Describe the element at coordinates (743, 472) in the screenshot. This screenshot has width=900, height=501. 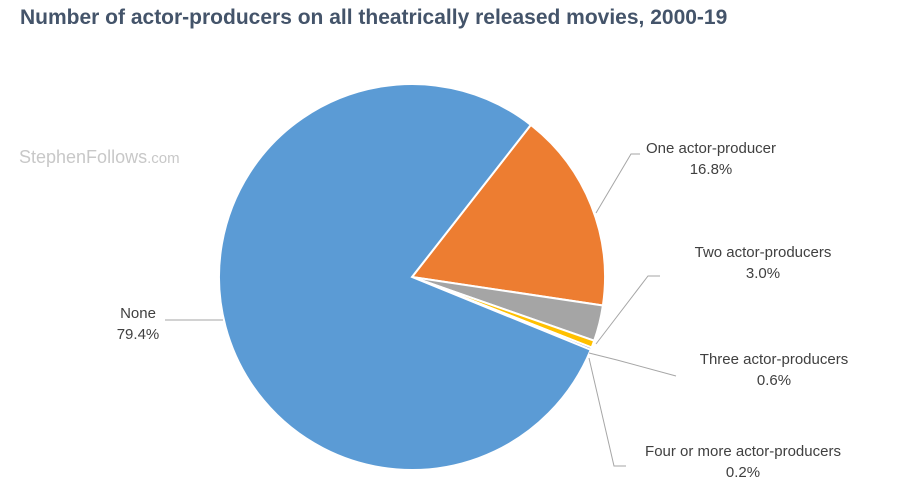
I see `slice-value-four: 0.2%` at that location.